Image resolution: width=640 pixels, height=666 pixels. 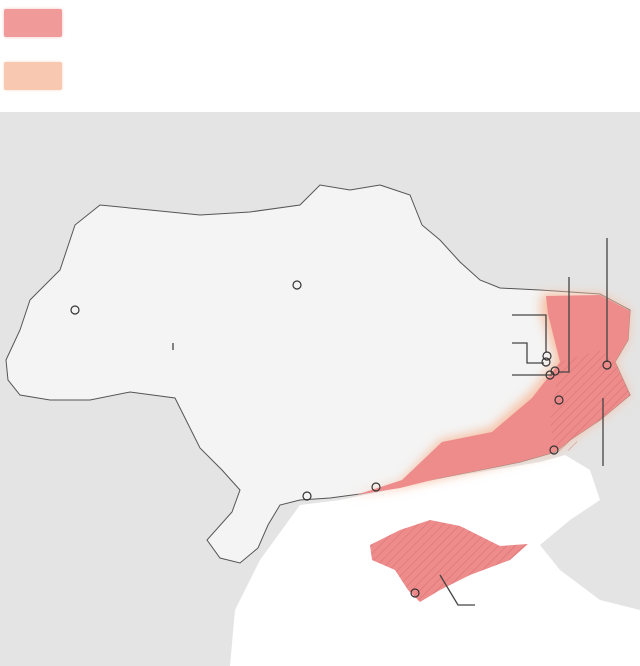 I want to click on legend-swatch-occupied, so click(x=33, y=23).